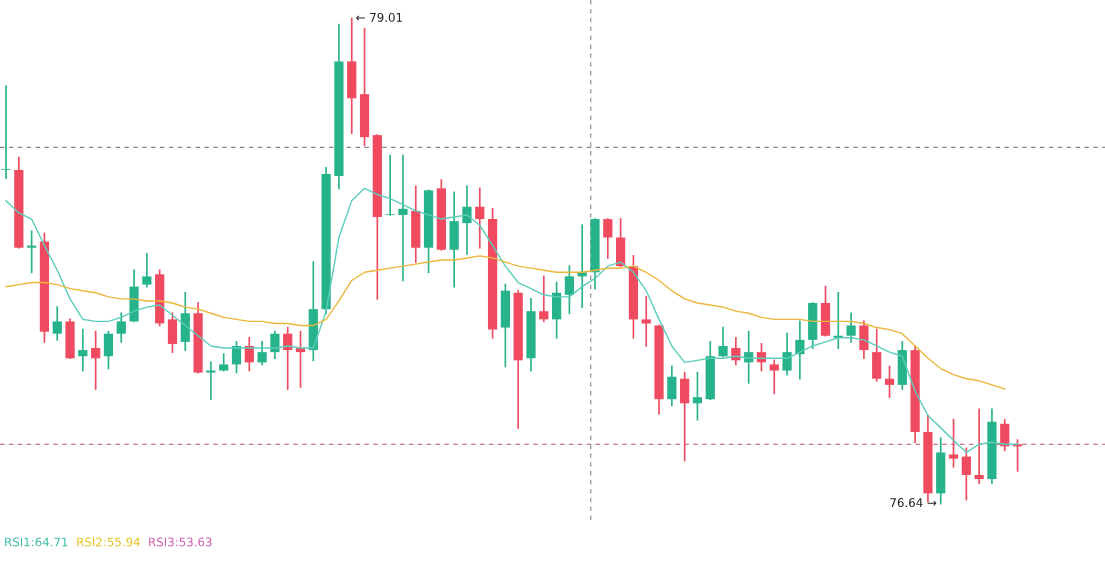 The image size is (1105, 564). Describe the element at coordinates (913, 503) in the screenshot. I see `annotation: 76.64 →` at that location.